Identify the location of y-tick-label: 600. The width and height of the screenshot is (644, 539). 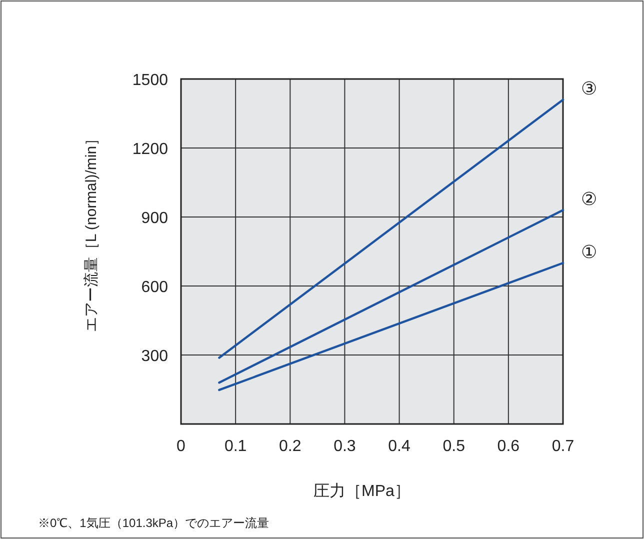
(154, 287).